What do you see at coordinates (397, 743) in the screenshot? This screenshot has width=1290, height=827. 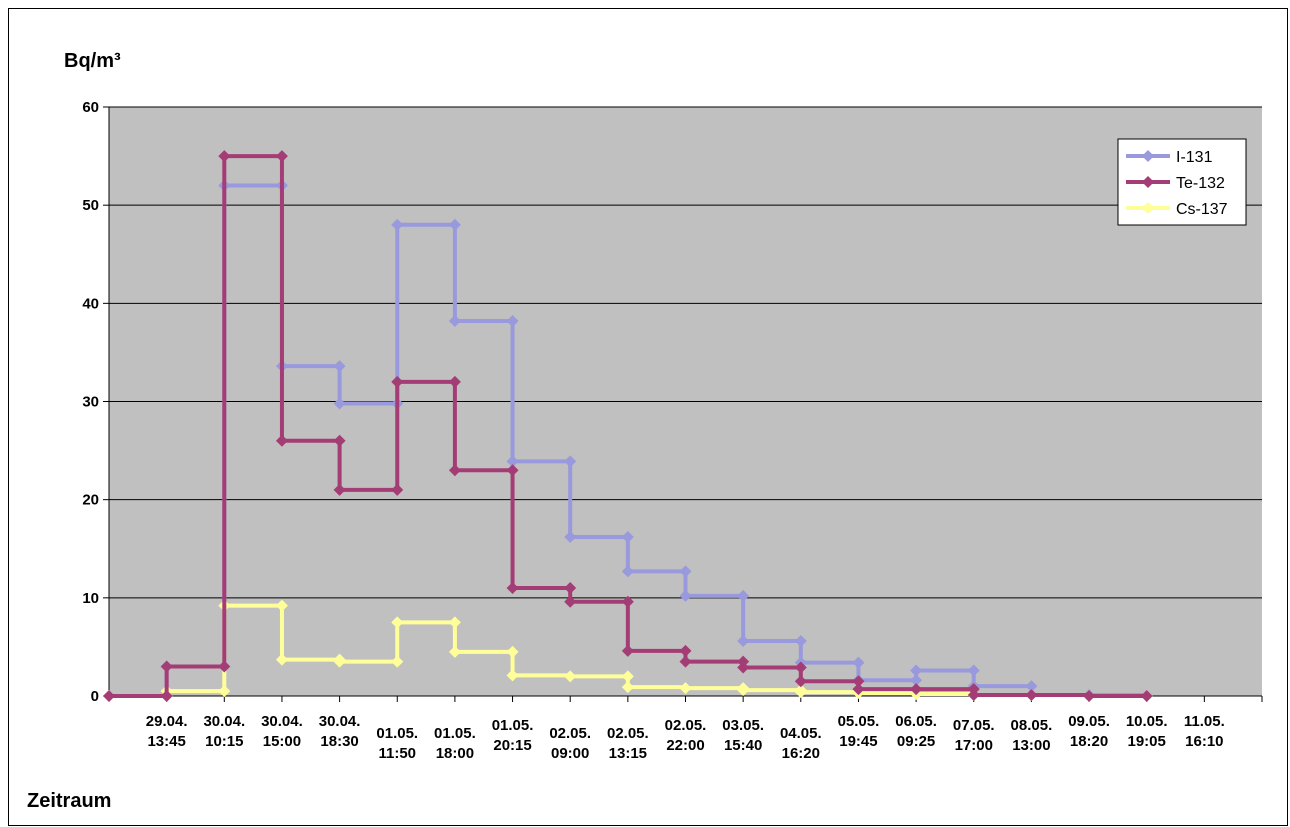 I see `x-tick-label: 01.05. 11:50` at bounding box center [397, 743].